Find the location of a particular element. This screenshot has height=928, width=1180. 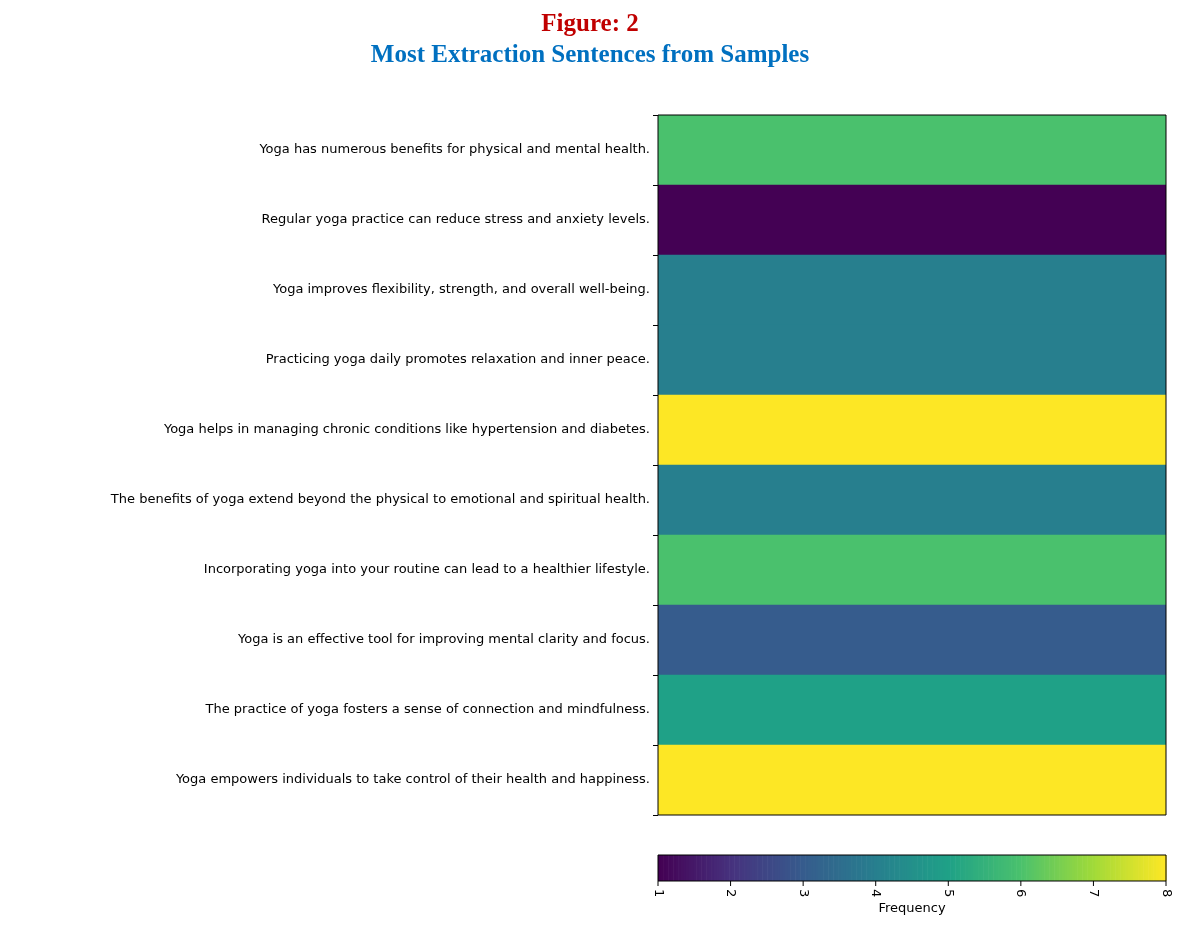

y-tick-label: The practice of yoga fosters a sense of connection and mindfulness. is located at coordinates (427, 709).